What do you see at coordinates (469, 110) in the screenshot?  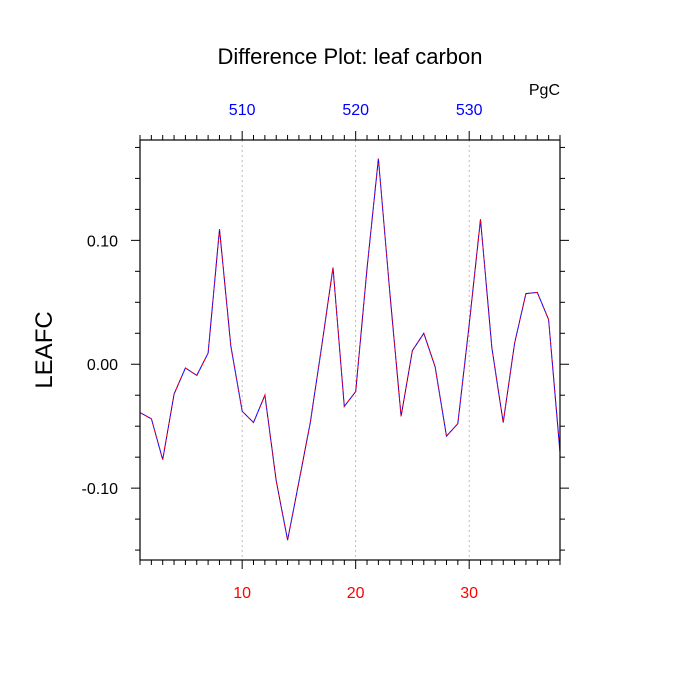 I see `x-tick-label-top-2: 530` at bounding box center [469, 110].